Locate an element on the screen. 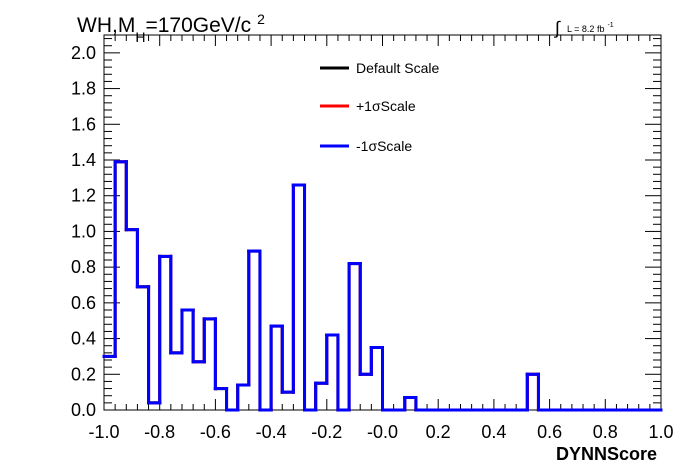 The width and height of the screenshot is (696, 472). y-tick-label: 1.2 is located at coordinates (83, 196).